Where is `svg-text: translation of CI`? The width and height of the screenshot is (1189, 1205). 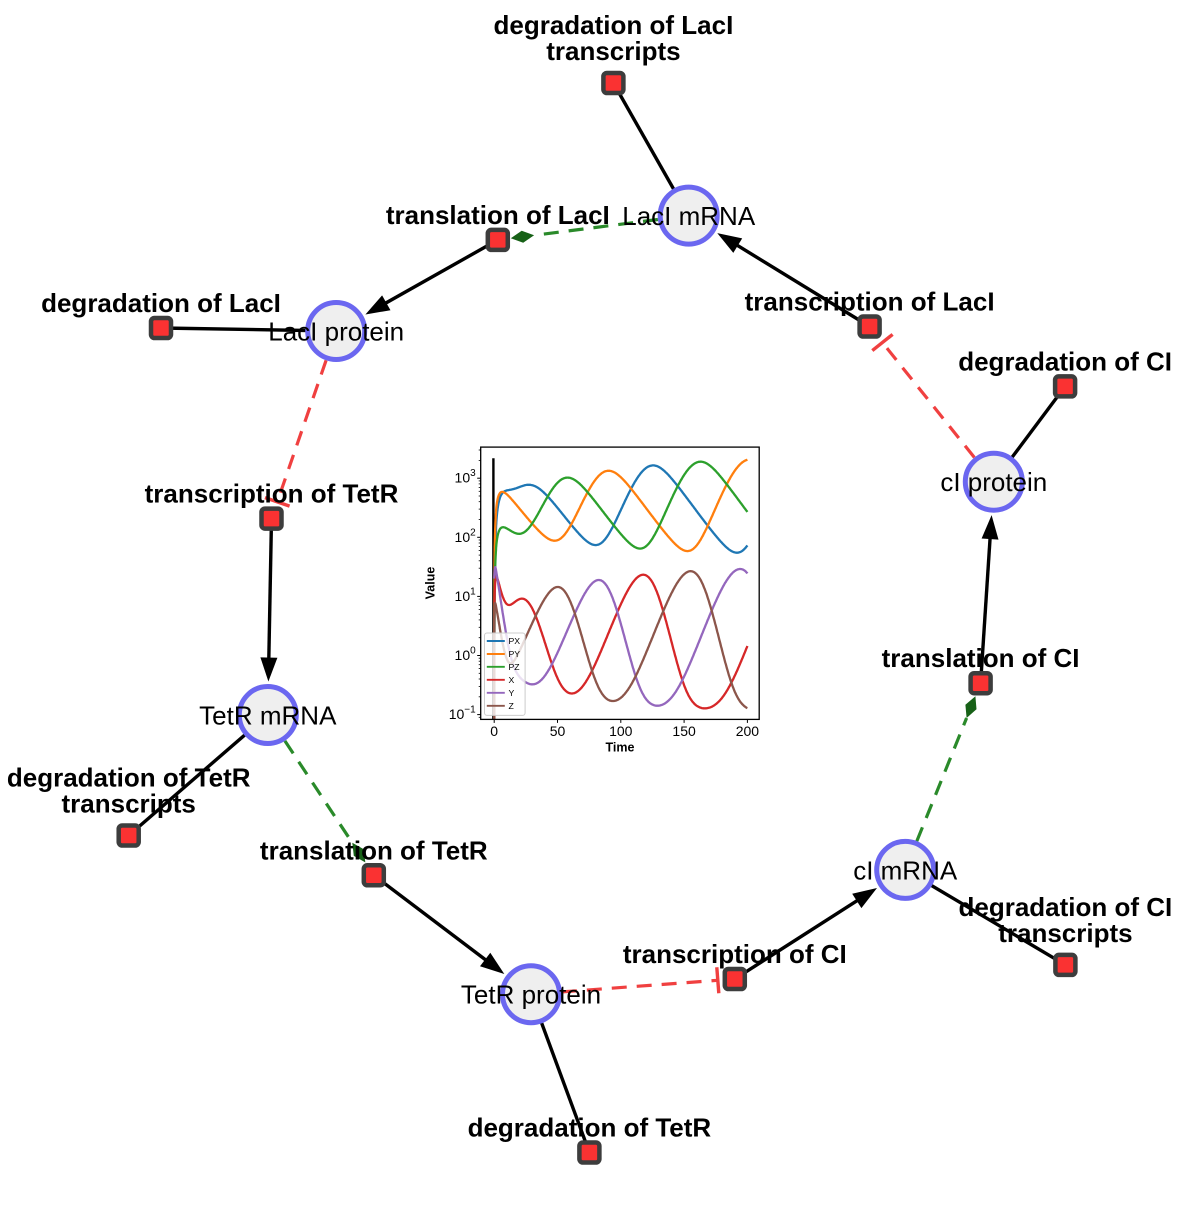
svg-text: translation of CI is located at coordinates (981, 658).